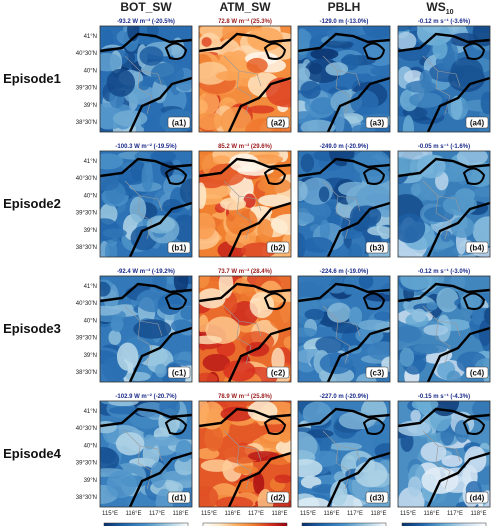 The width and height of the screenshot is (500, 526). I want to click on panel-label: (a3), so click(377, 123).